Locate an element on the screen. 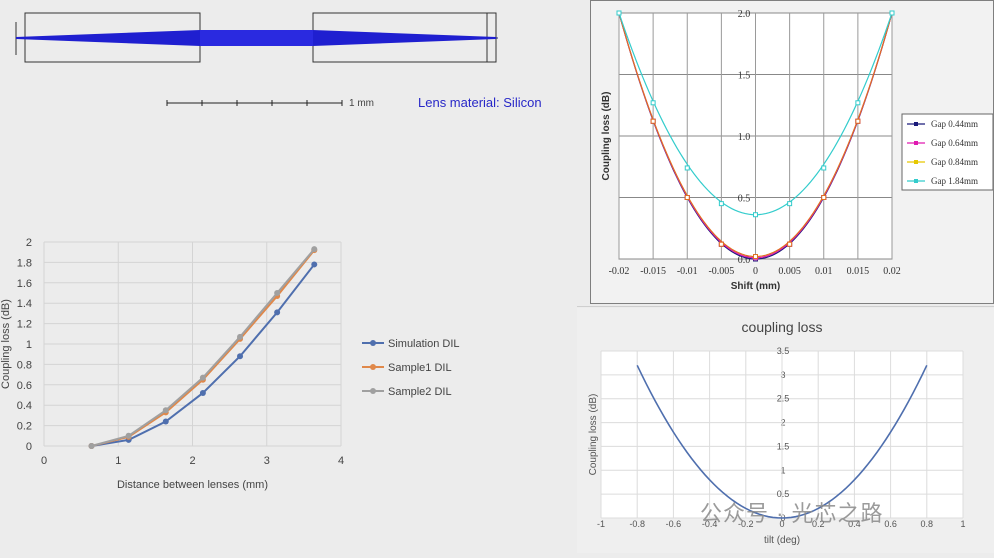  legend-box is located at coordinates (947, 152).